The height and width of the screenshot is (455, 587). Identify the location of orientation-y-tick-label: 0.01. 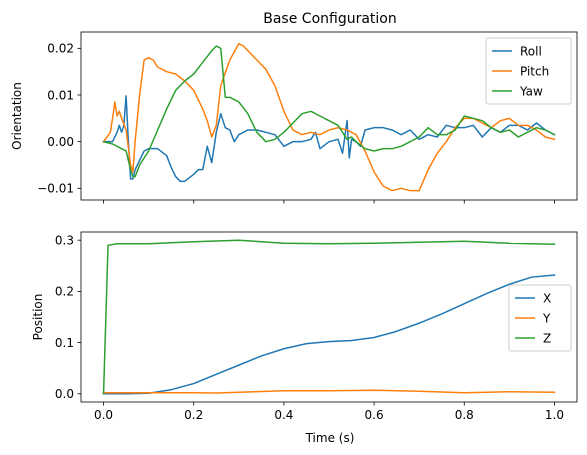
(60, 95).